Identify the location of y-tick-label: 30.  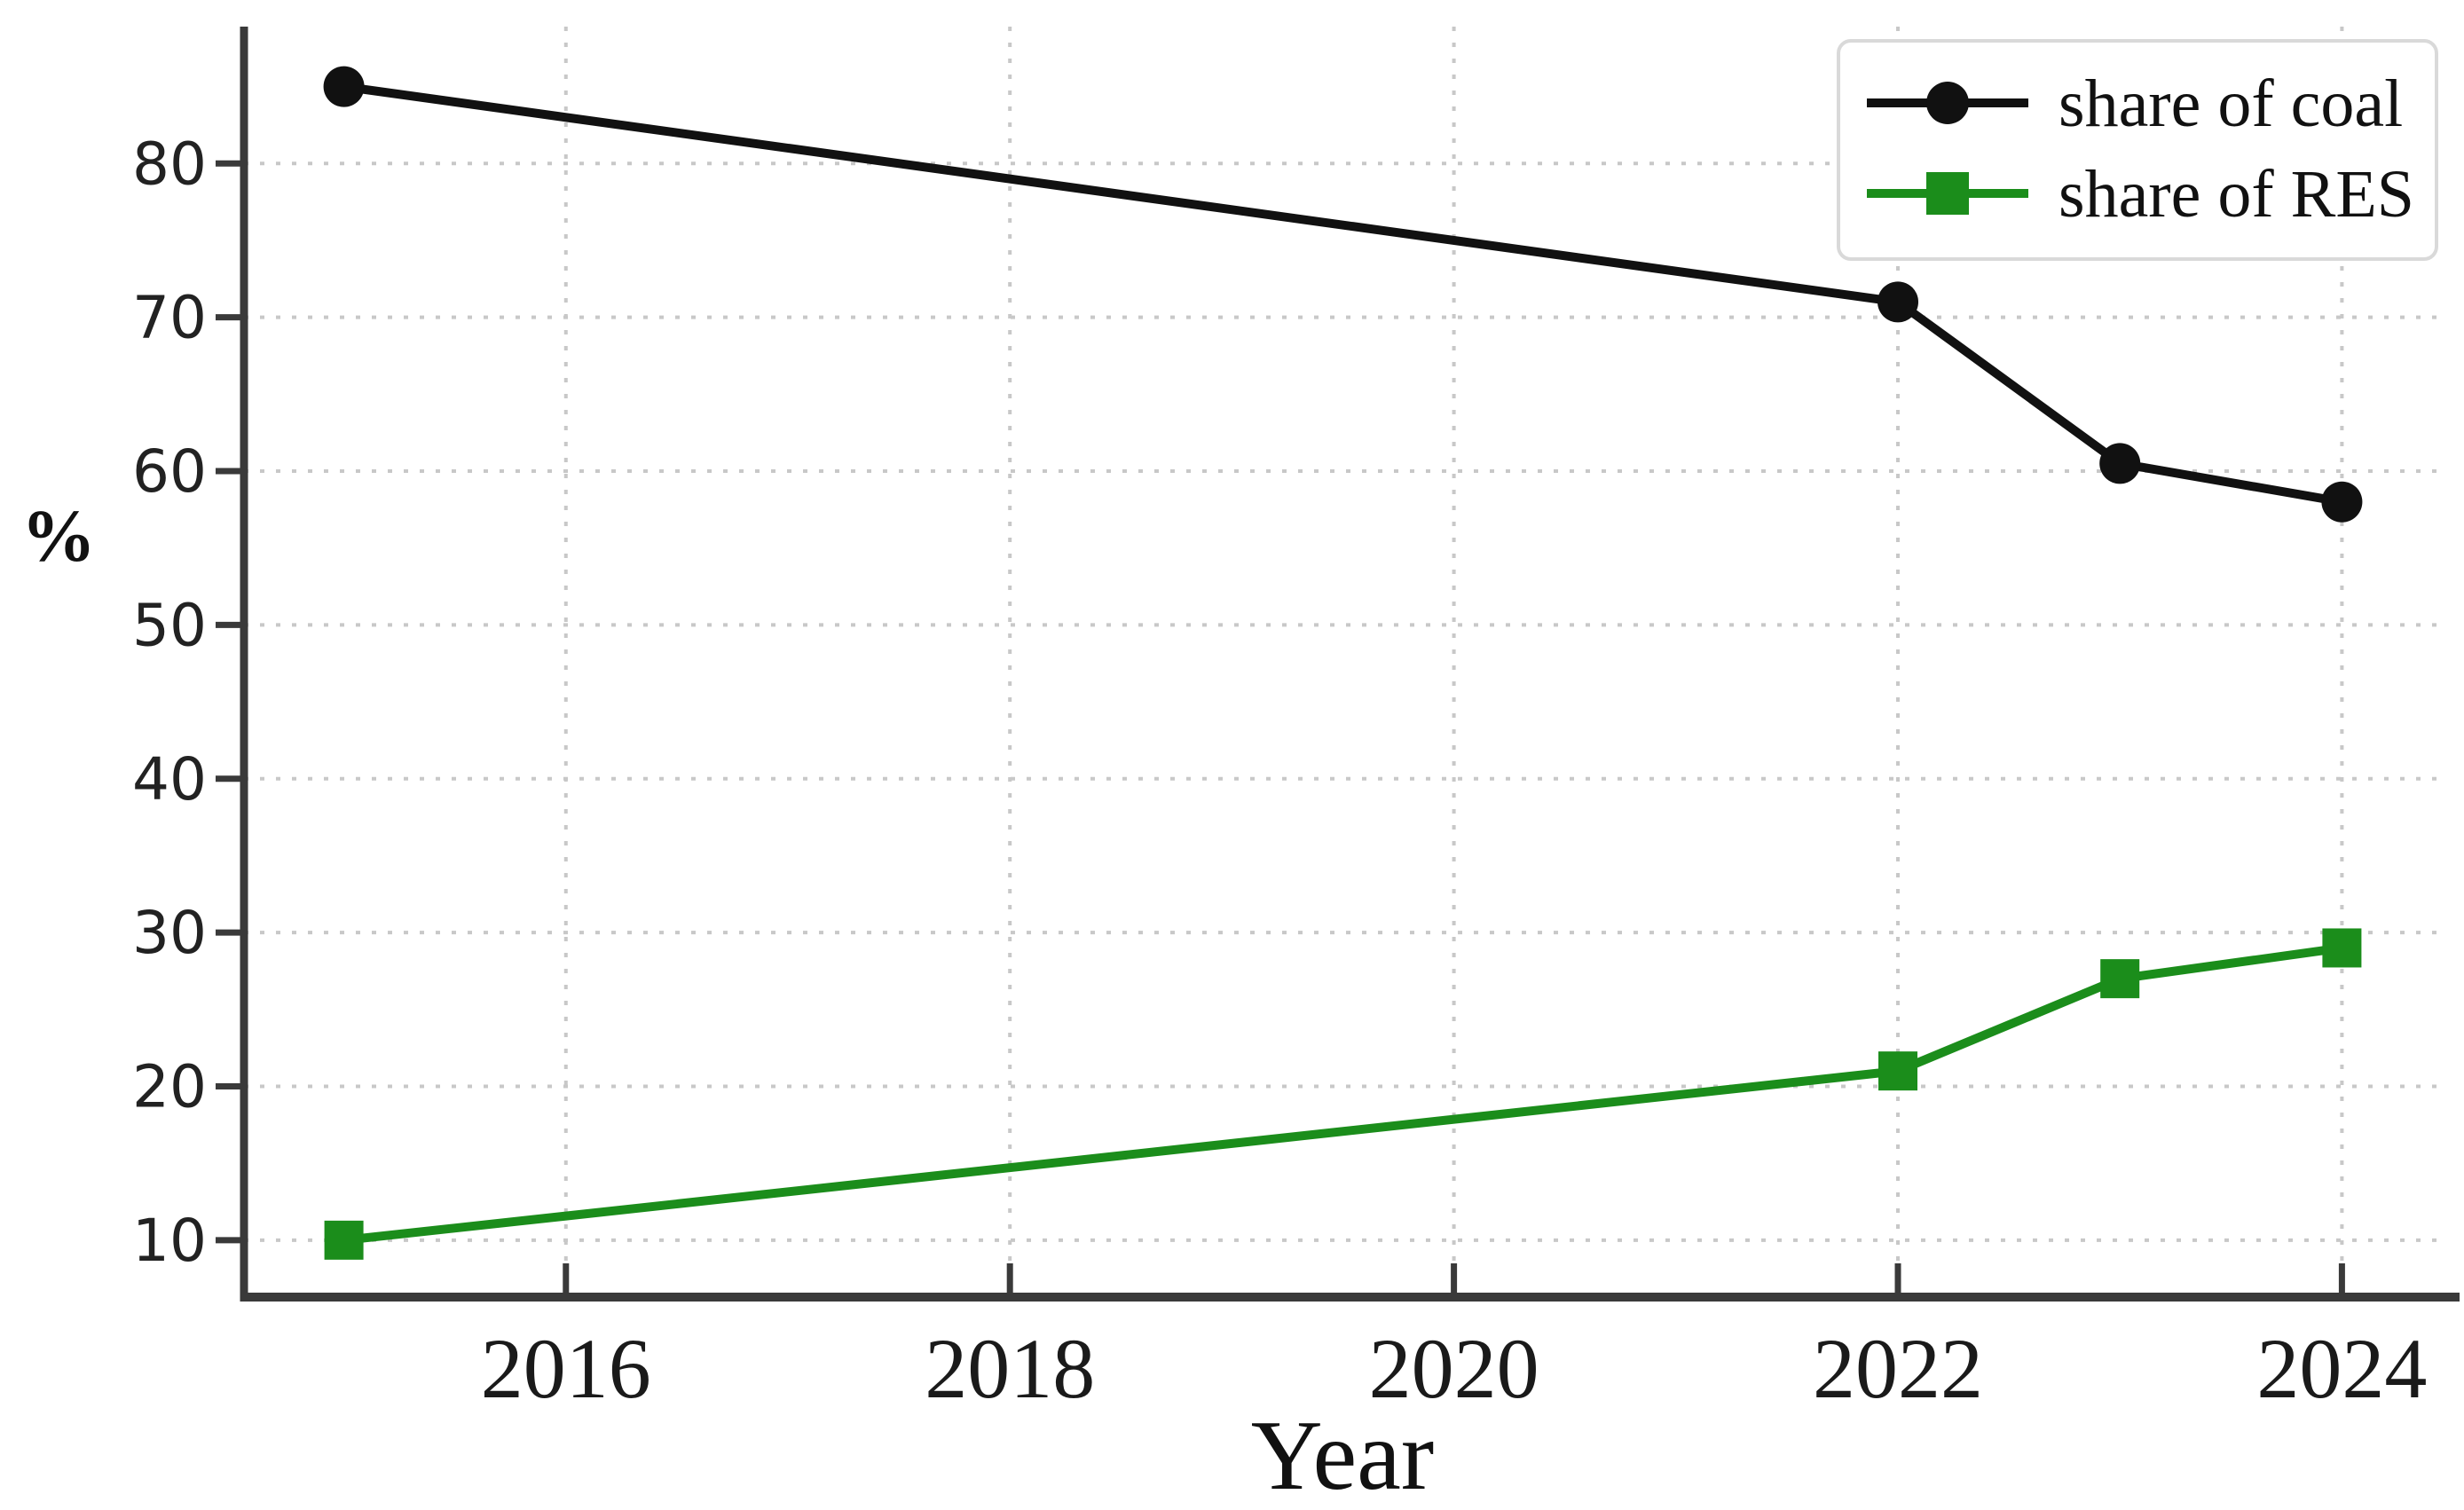
(169, 933).